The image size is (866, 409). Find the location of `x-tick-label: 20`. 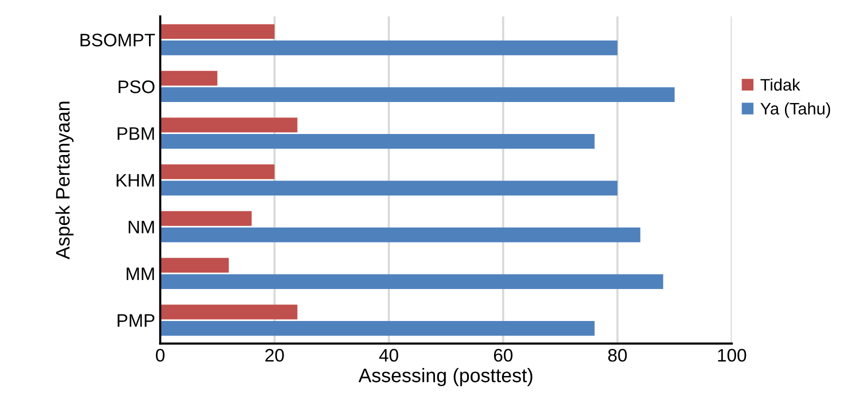

x-tick-label: 20 is located at coordinates (274, 355).